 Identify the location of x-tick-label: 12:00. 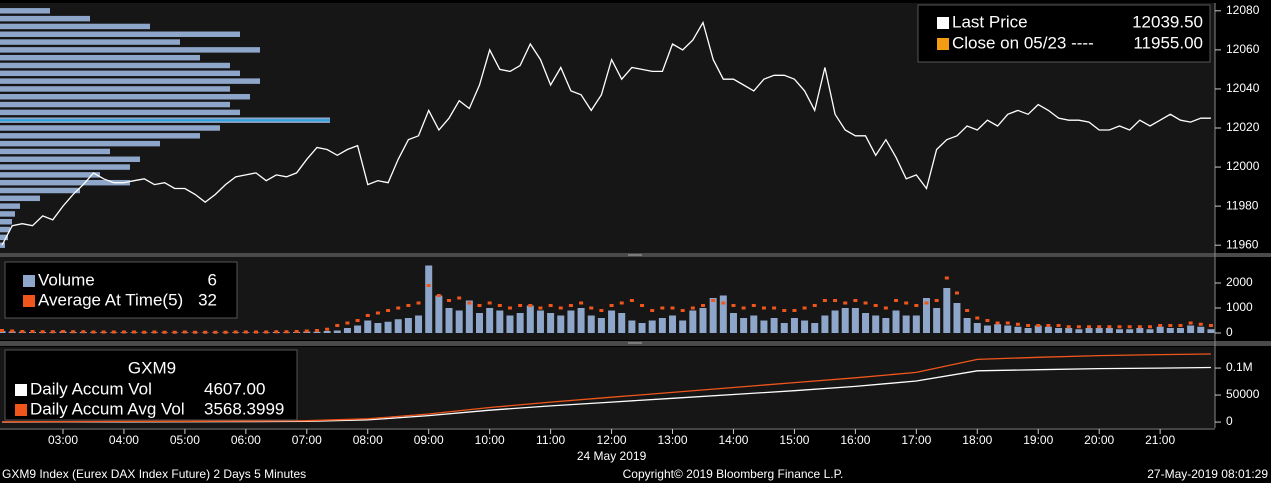
(612, 440).